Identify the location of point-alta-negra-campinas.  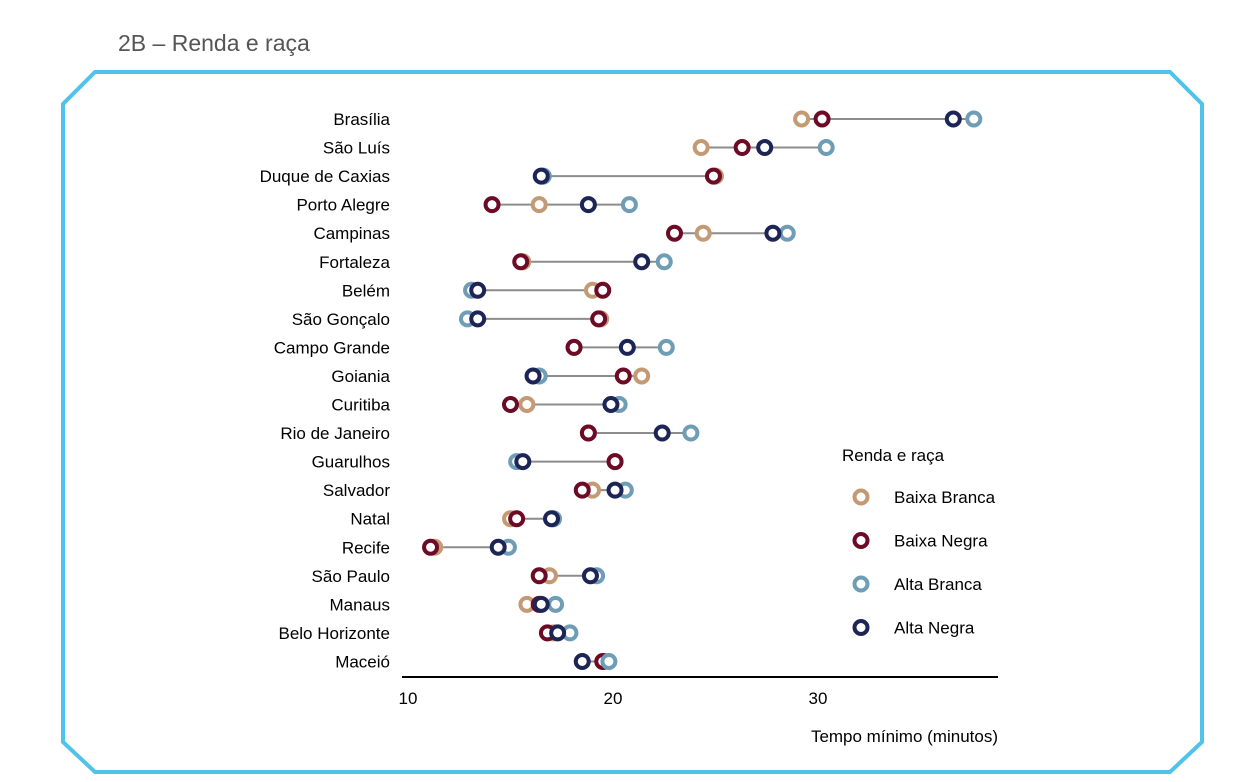
(773, 233).